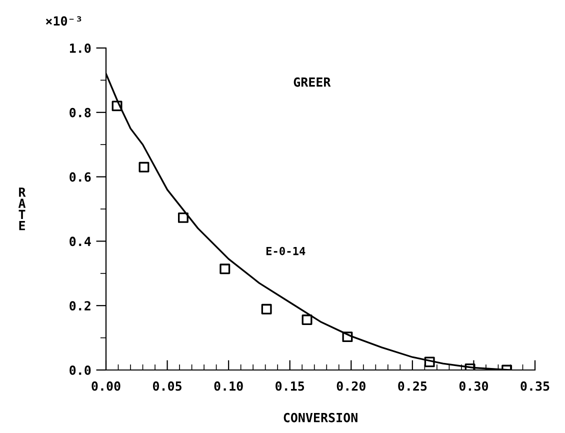  I want to click on x-tick-label: 0.15, so click(290, 386).